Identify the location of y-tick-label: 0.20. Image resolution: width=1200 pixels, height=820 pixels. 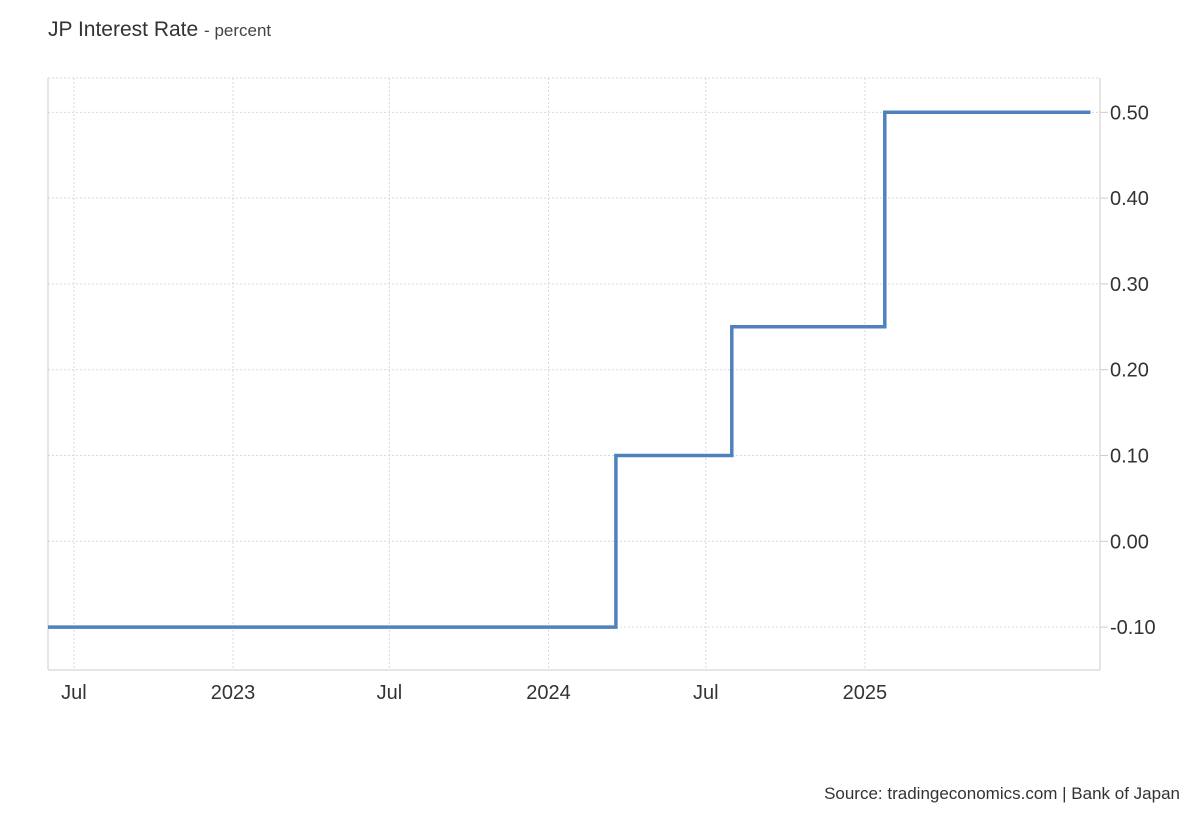
(1129, 371).